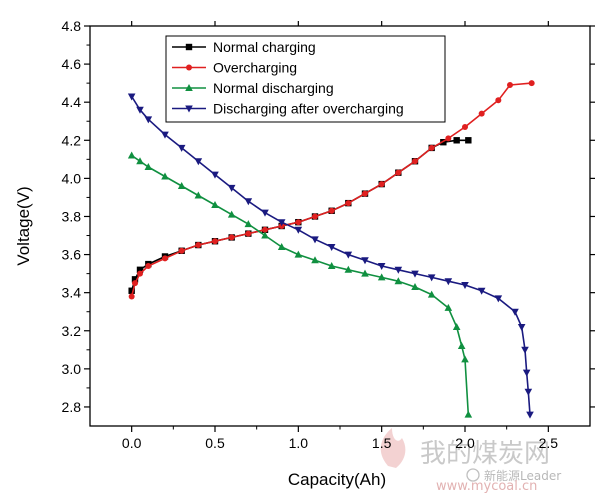  Describe the element at coordinates (189, 47) in the screenshot. I see `legend-marker-normal-charging` at that location.